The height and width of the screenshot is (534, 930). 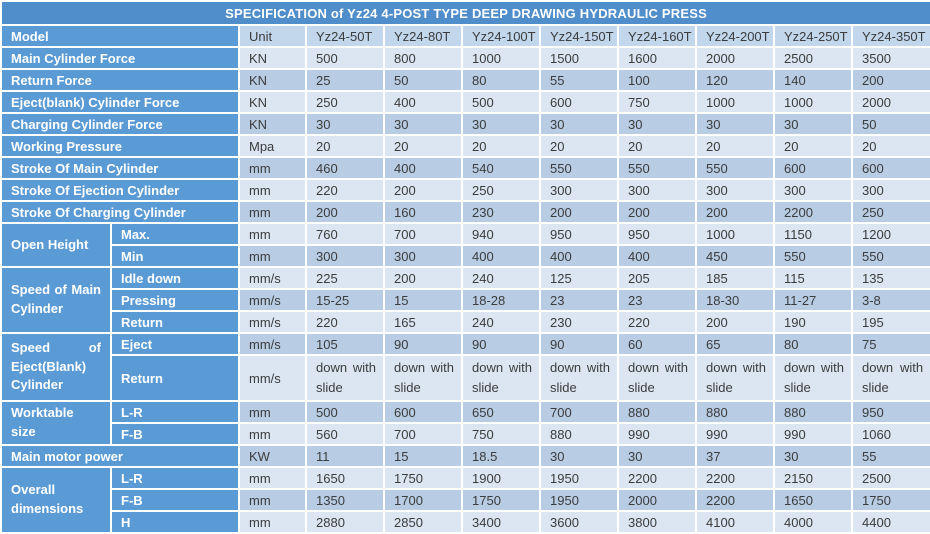 What do you see at coordinates (735, 80) in the screenshot?
I see `value-cell: 120` at bounding box center [735, 80].